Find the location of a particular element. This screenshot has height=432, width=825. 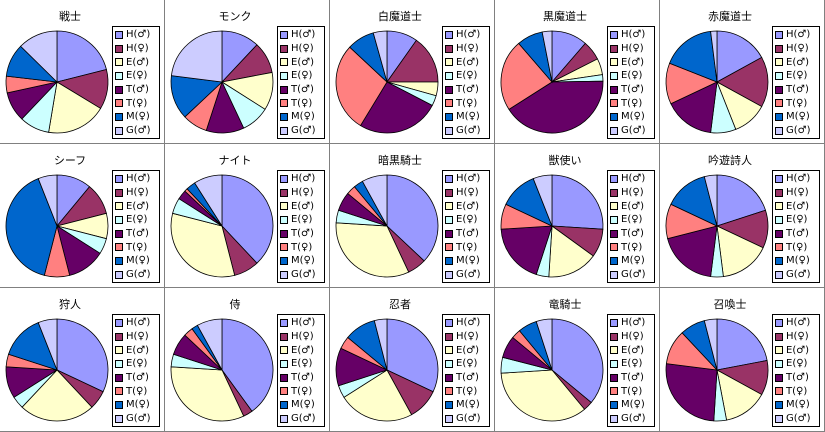

legend-label: E(♀) is located at coordinates (797, 220).